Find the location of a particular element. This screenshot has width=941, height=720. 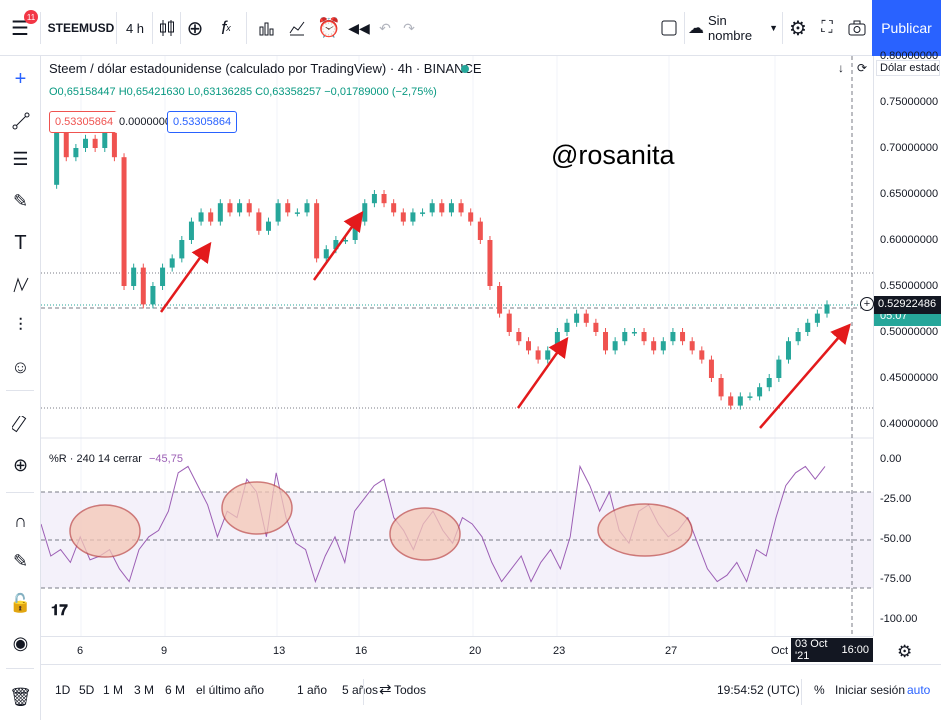

time-label: 13 is located at coordinates (279, 651).